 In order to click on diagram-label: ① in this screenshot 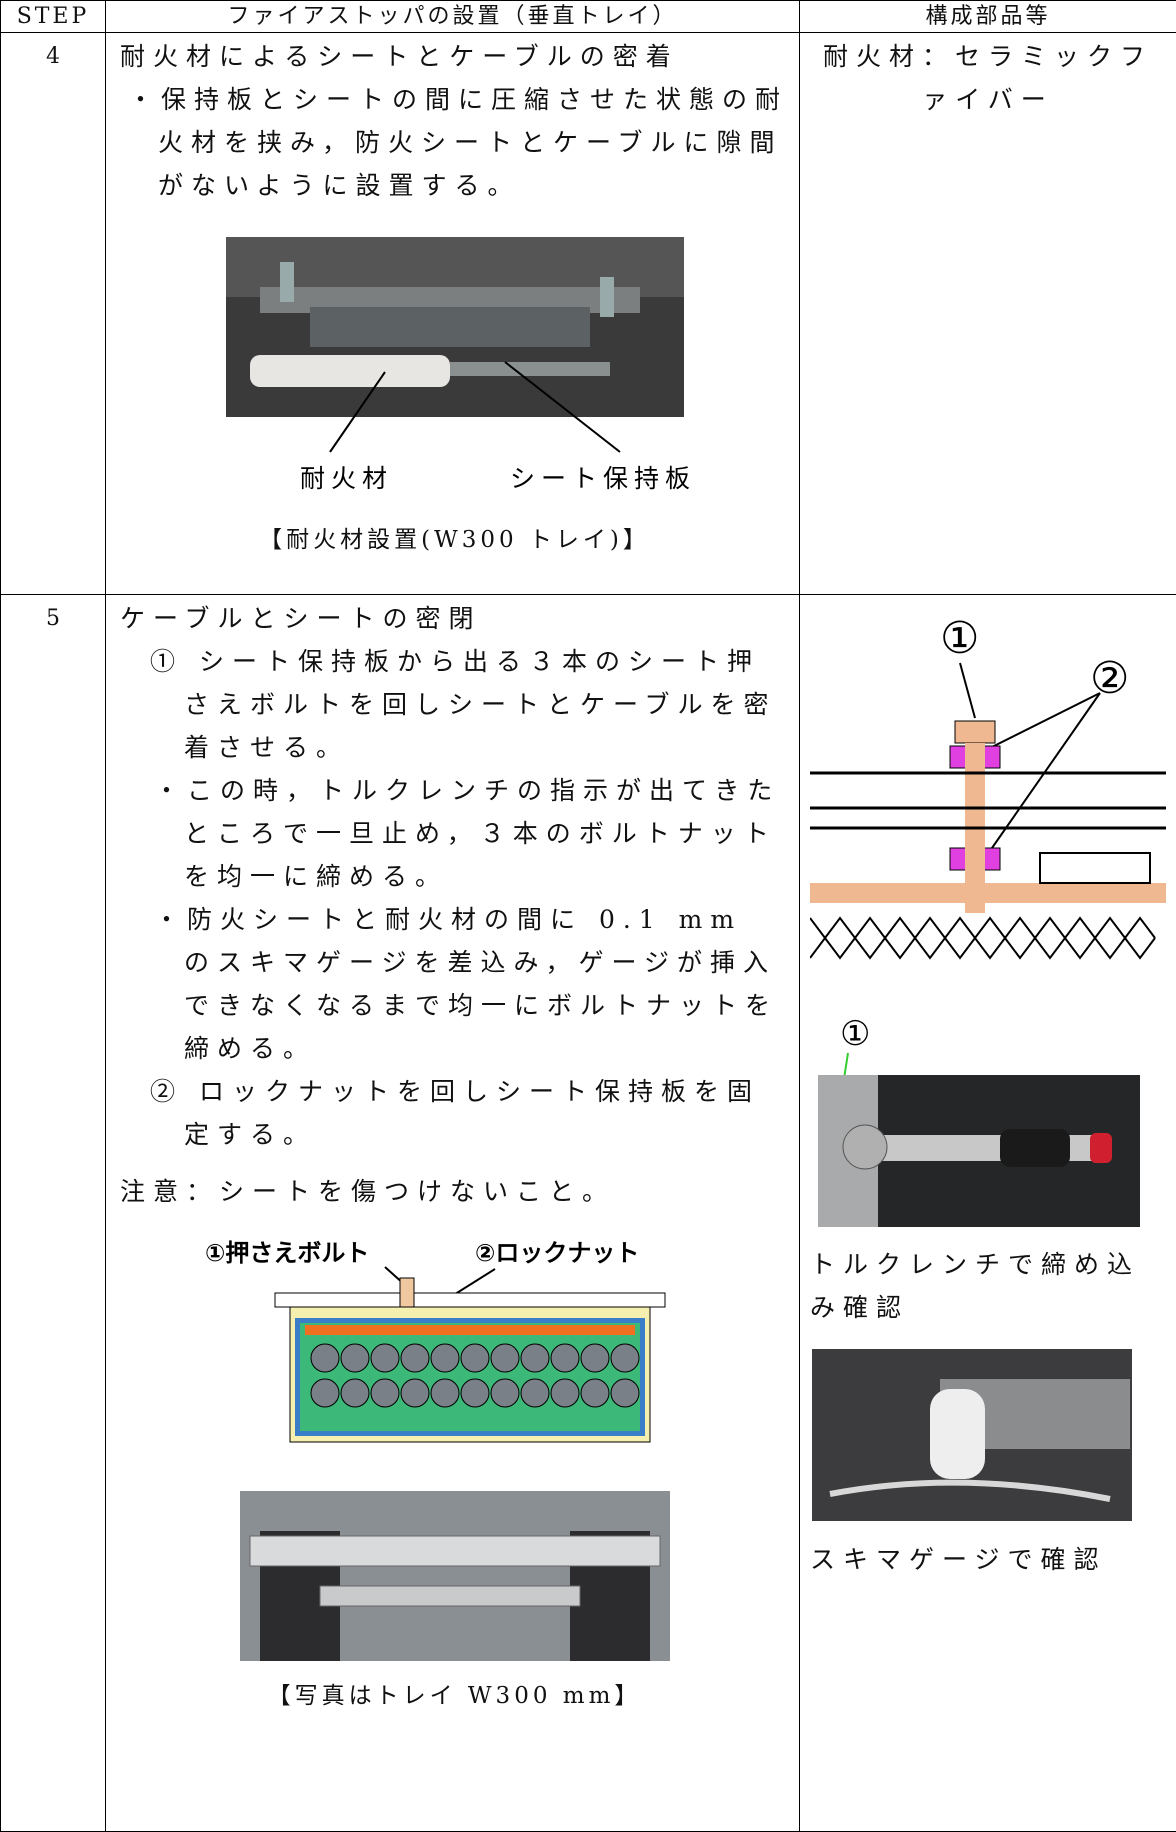, I will do `click(963, 638)`.